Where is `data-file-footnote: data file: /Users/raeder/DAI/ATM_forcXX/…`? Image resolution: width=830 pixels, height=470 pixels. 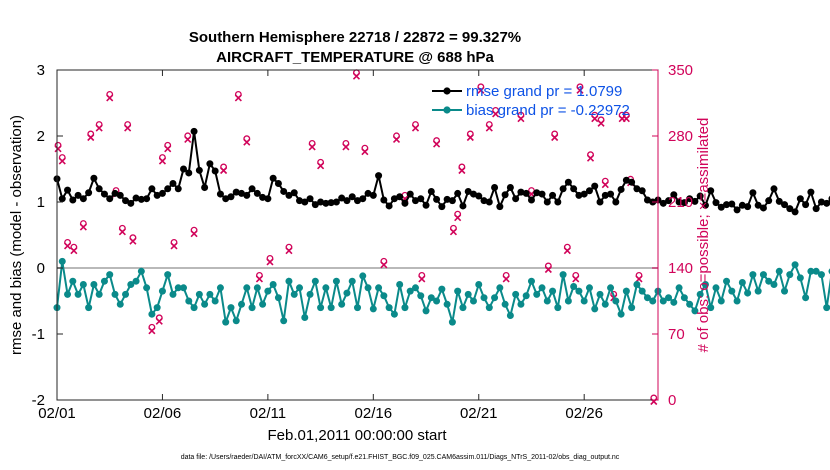
data-file-footnote: data file: /Users/raeder/DAI/ATM_forcXX/… is located at coordinates (400, 457).